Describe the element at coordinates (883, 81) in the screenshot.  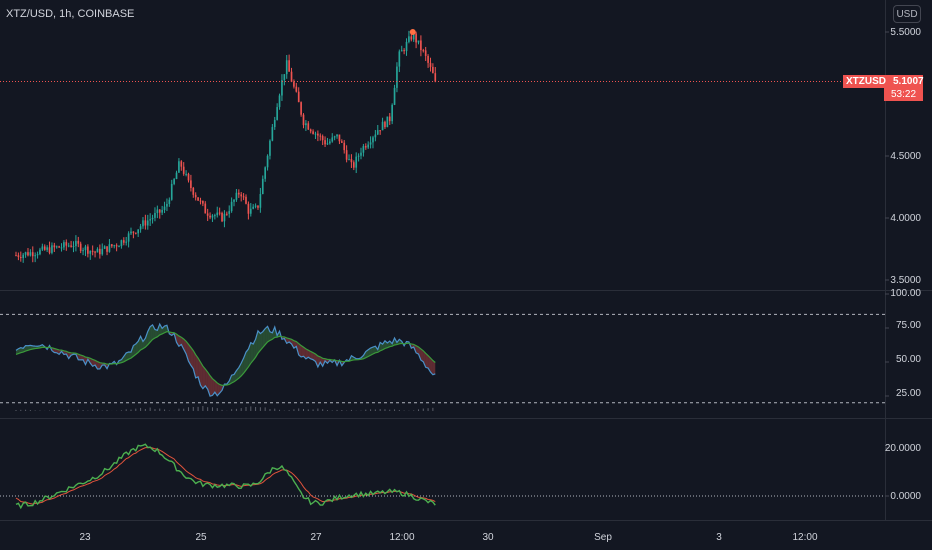
I see `price-badge: XTZUSD 5.1007` at that location.